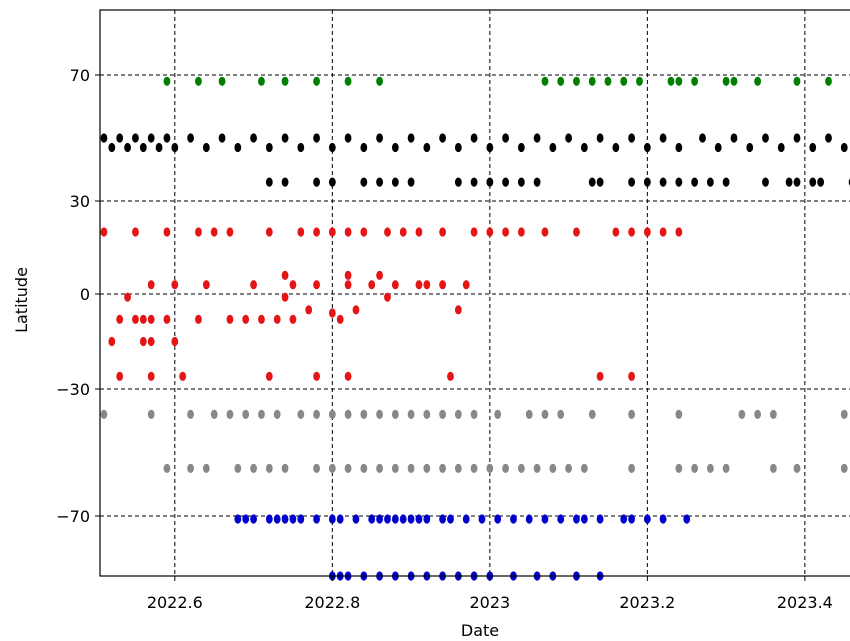 The width and height of the screenshot is (850, 641). Describe the element at coordinates (78, 296) in the screenshot. I see `y-axis-ticks: 70 30 0 −30 −70` at that location.